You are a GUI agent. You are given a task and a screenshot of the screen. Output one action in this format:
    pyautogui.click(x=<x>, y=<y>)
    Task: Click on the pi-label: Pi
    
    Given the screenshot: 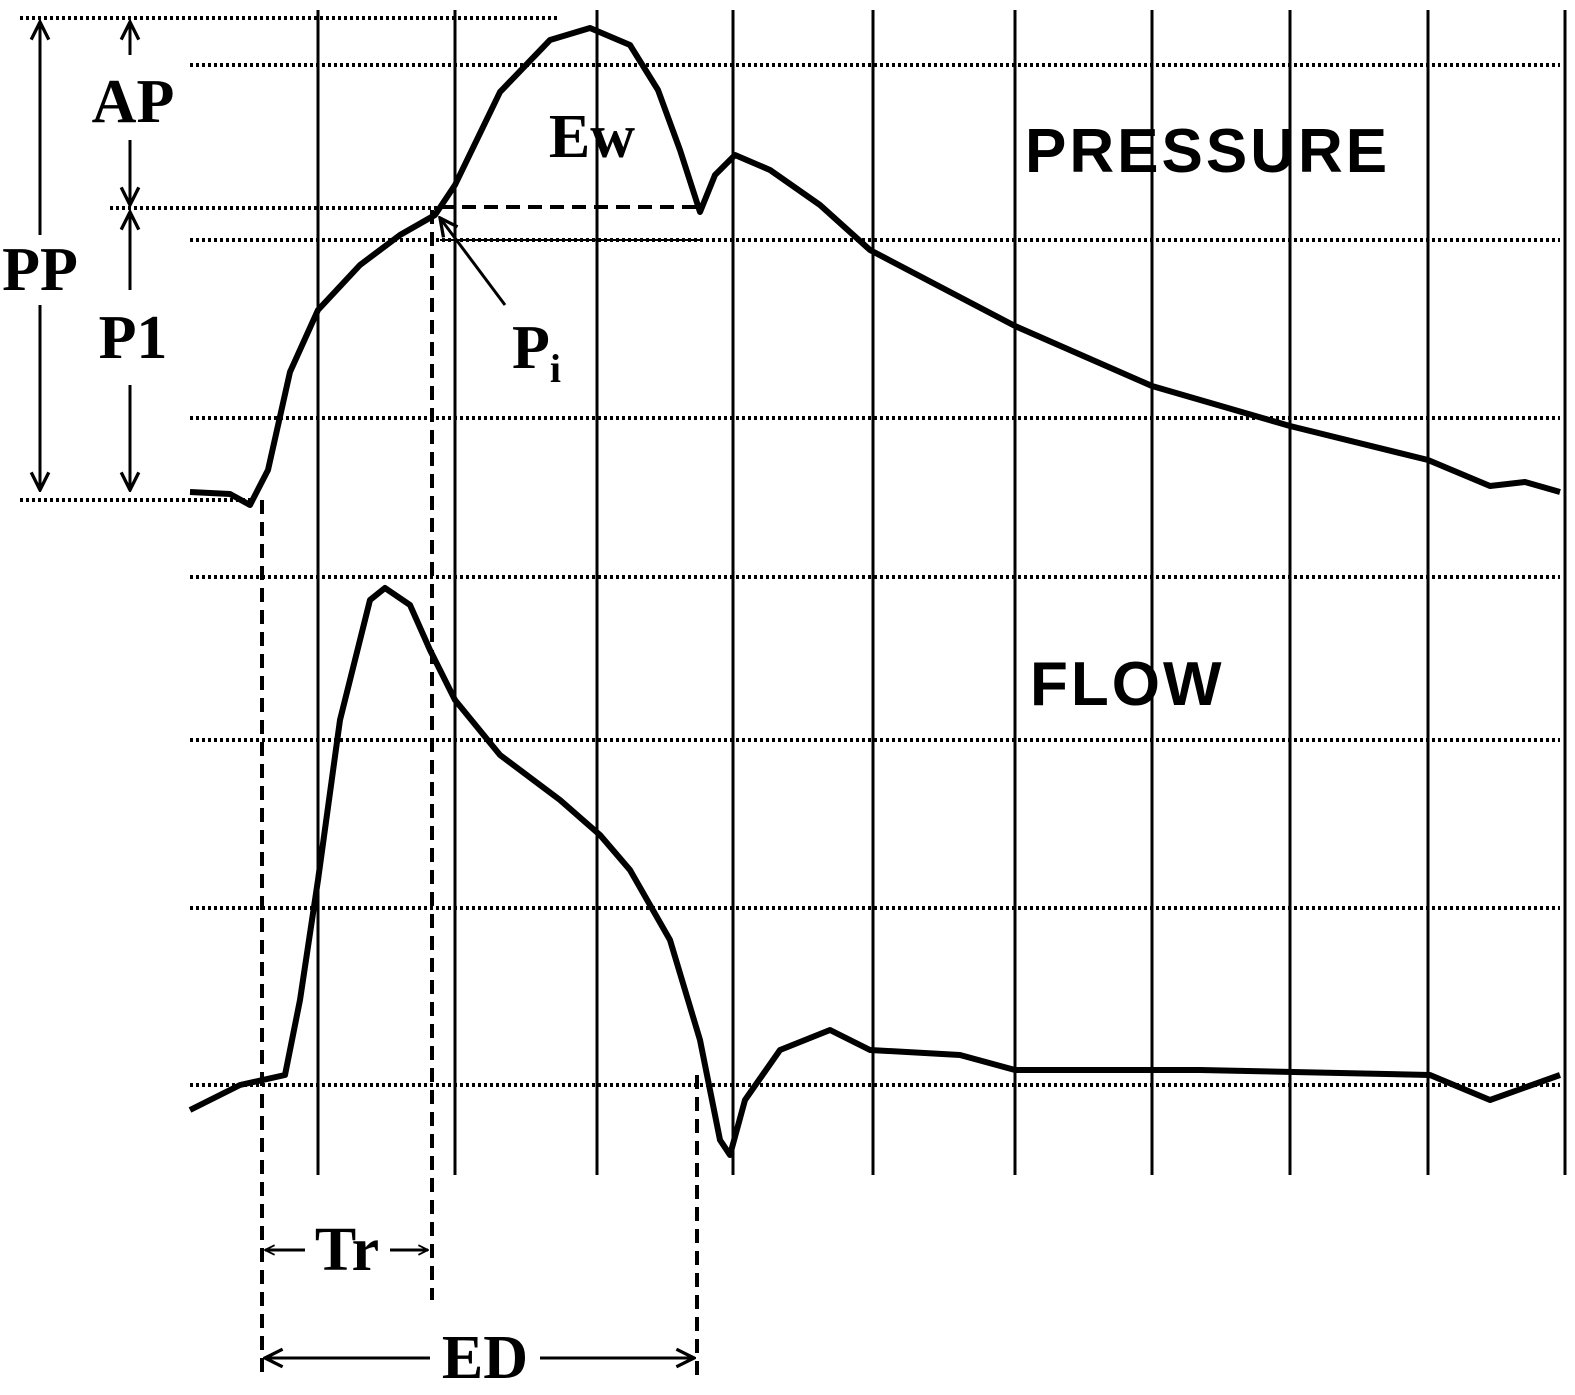 What is the action you would take?
    pyautogui.click(x=536, y=352)
    